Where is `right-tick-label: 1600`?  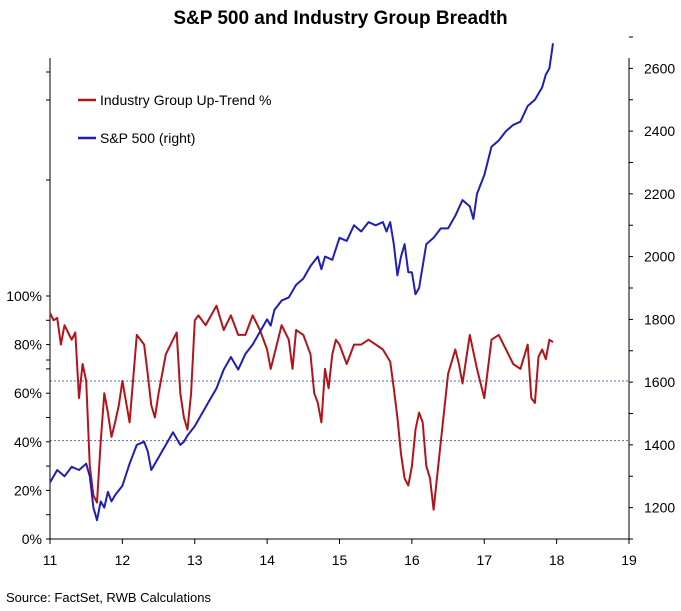 right-tick-label: 1600 is located at coordinates (659, 382).